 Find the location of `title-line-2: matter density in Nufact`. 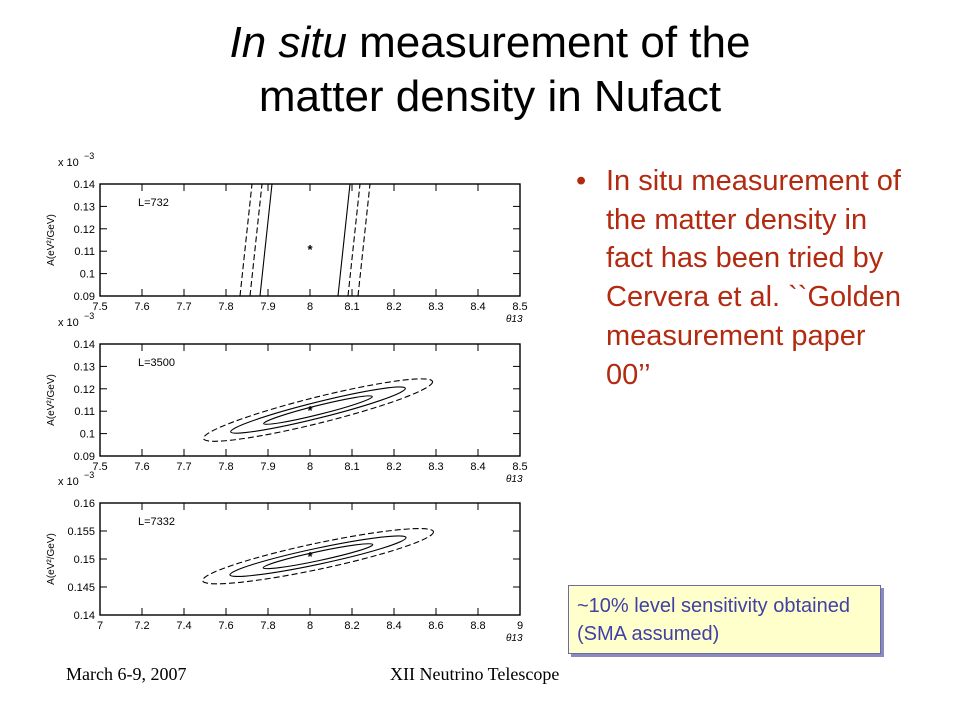

title-line-2: matter density in Nufact is located at coordinates (490, 96).